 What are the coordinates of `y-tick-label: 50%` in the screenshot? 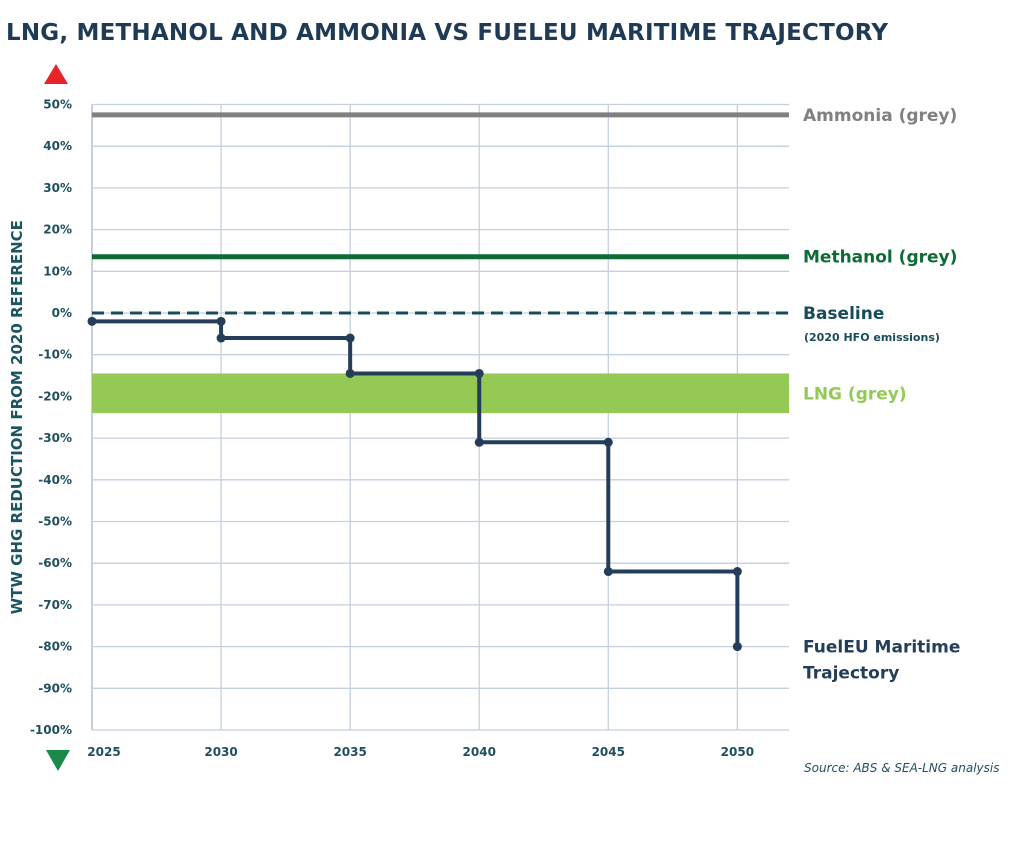 It's located at (57, 105).